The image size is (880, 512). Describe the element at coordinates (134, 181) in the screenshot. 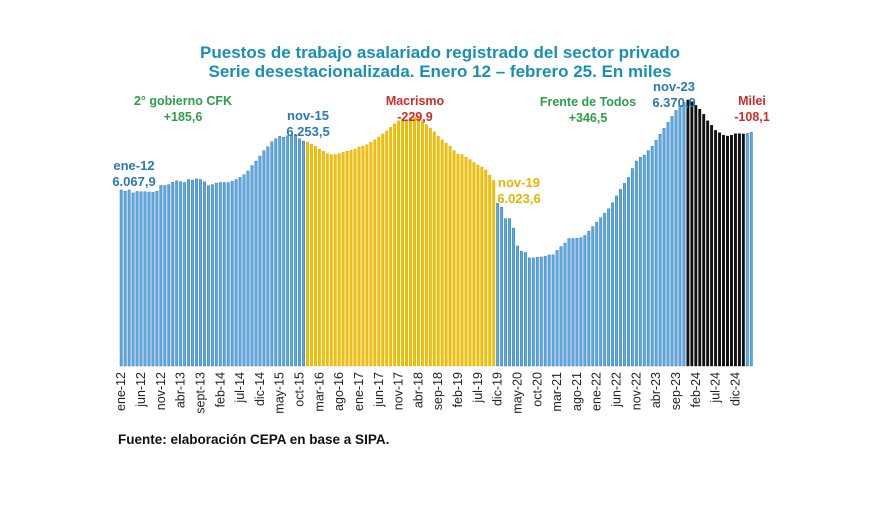

I see `annotation-value: 6.067,9` at that location.